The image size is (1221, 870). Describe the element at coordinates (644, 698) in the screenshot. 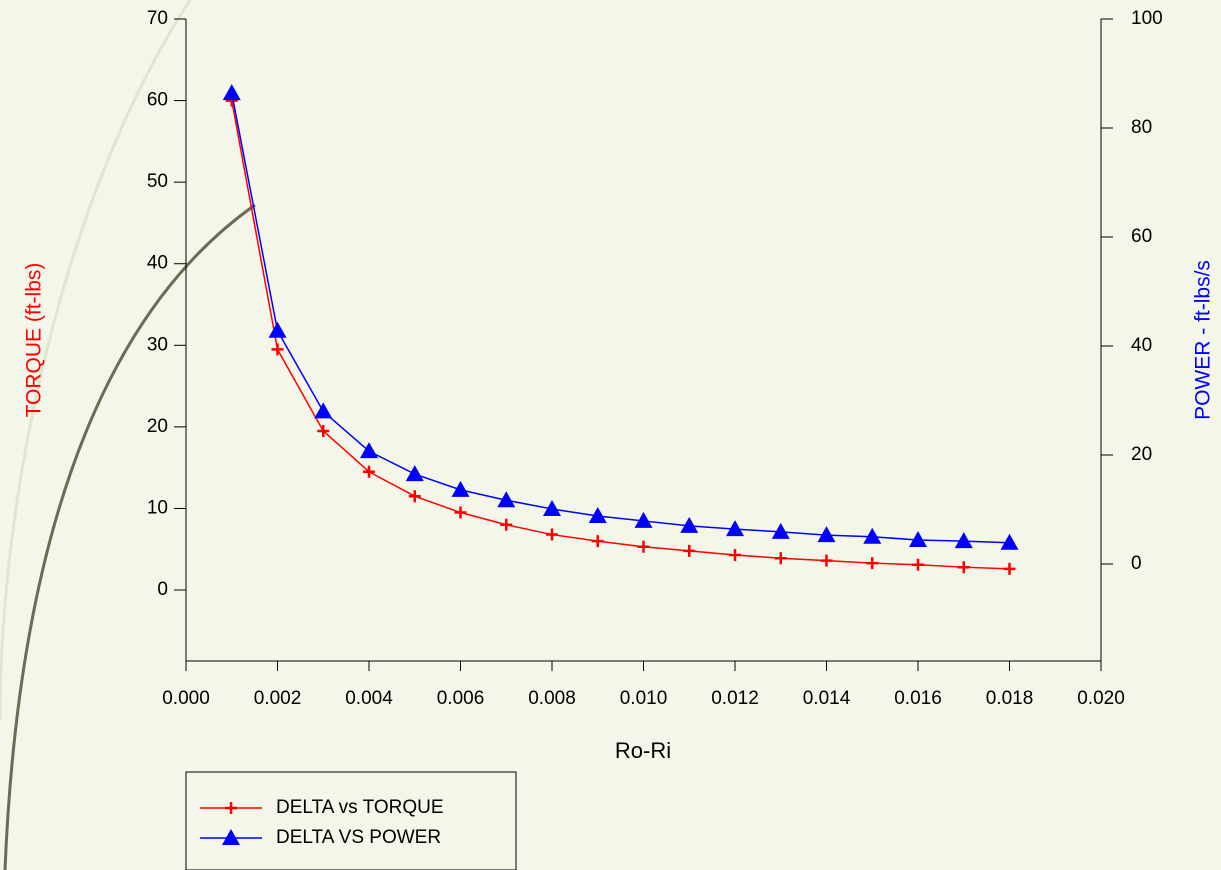

I see `x-tick-label: 0.010` at that location.